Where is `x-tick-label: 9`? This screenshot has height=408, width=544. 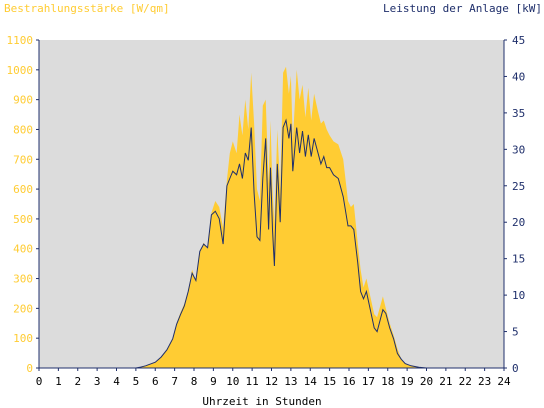 x-tick-label: 9 is located at coordinates (213, 381).